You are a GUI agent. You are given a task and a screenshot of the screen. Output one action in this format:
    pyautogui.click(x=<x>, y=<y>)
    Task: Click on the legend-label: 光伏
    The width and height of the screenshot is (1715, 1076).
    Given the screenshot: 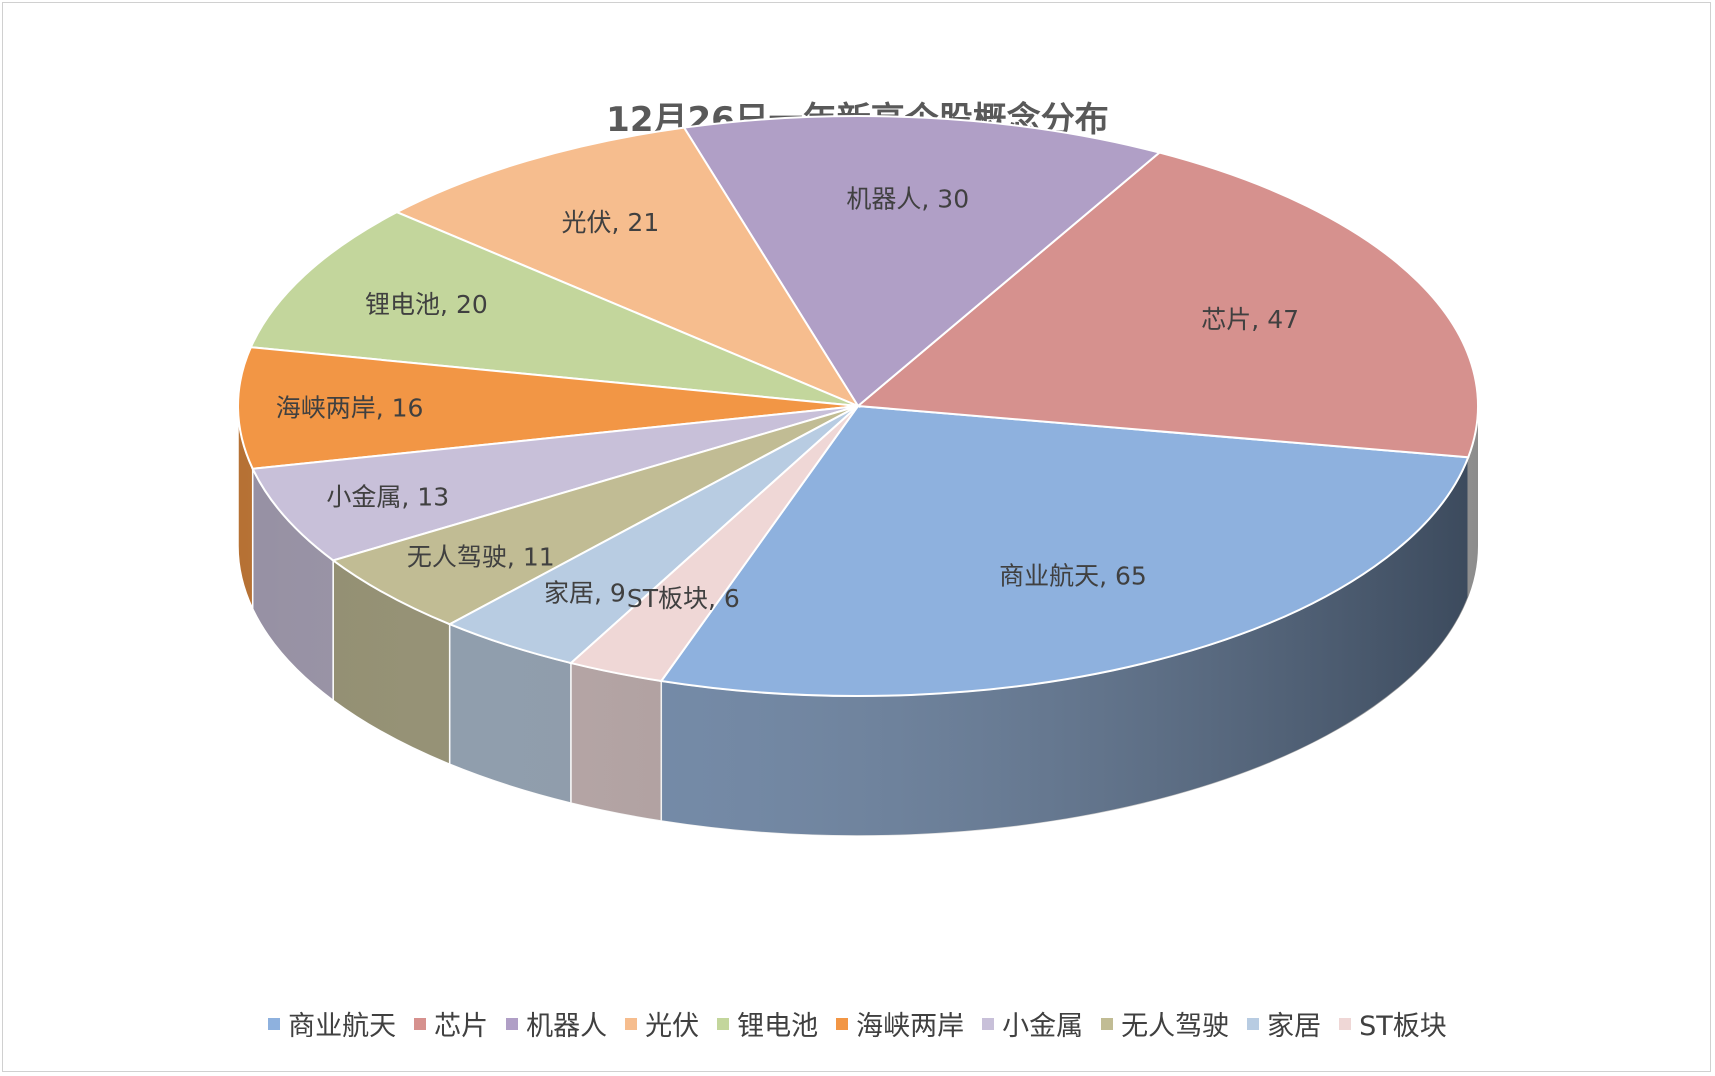 What is the action you would take?
    pyautogui.click(x=672, y=1026)
    